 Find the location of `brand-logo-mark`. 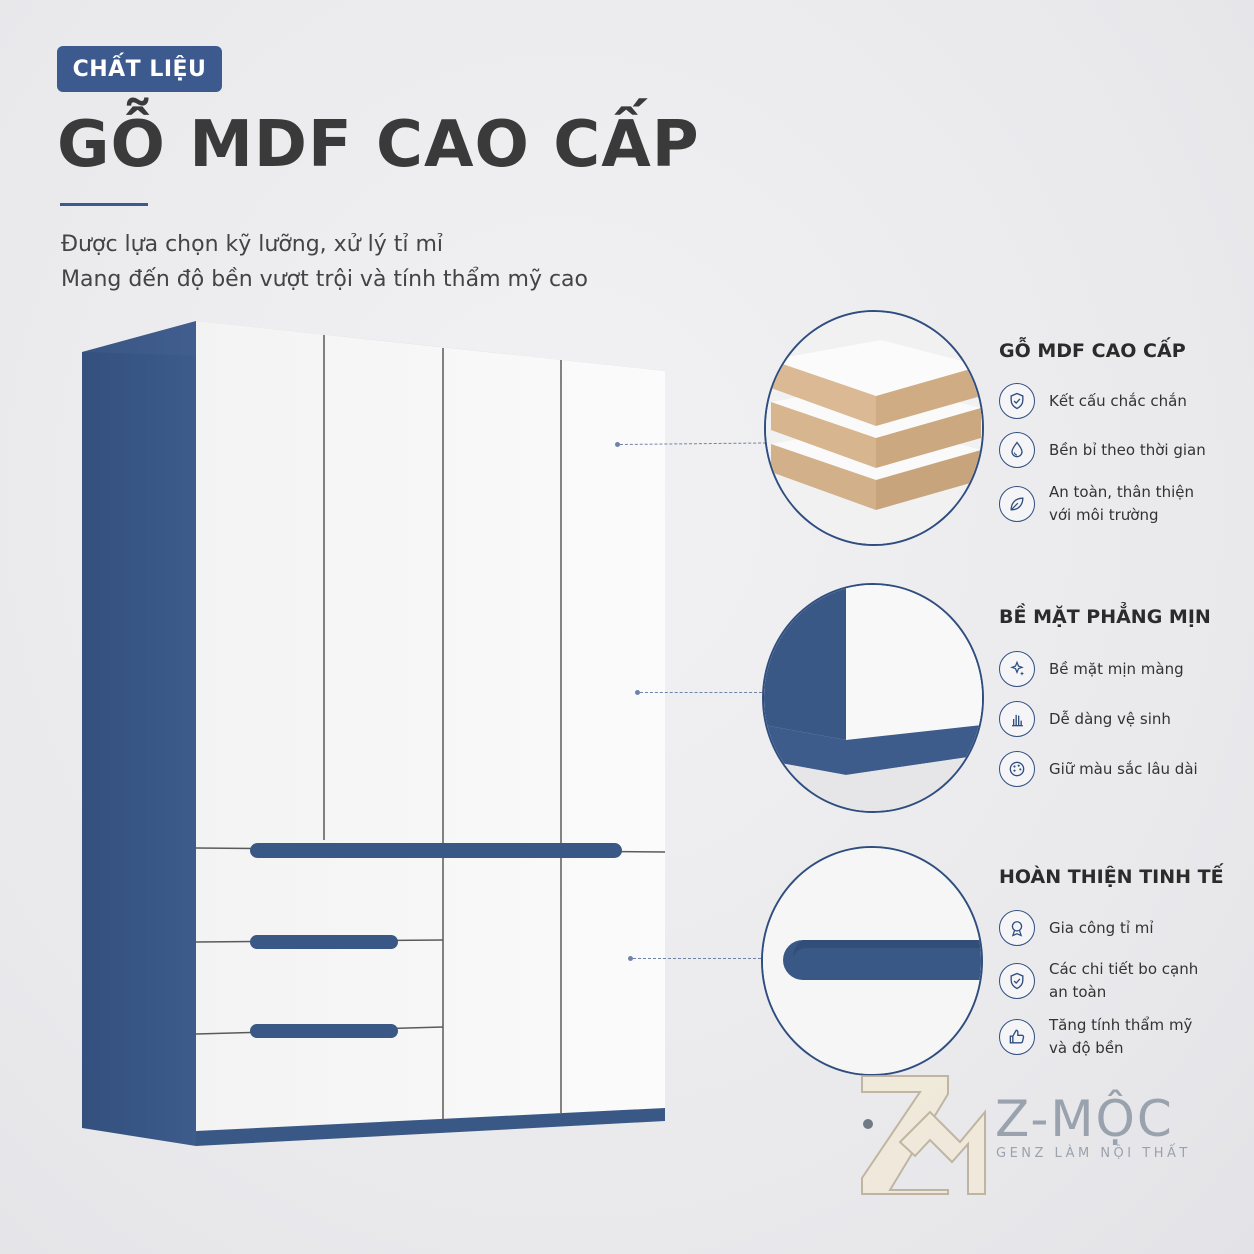

brand-logo-mark is located at coordinates (923, 1135).